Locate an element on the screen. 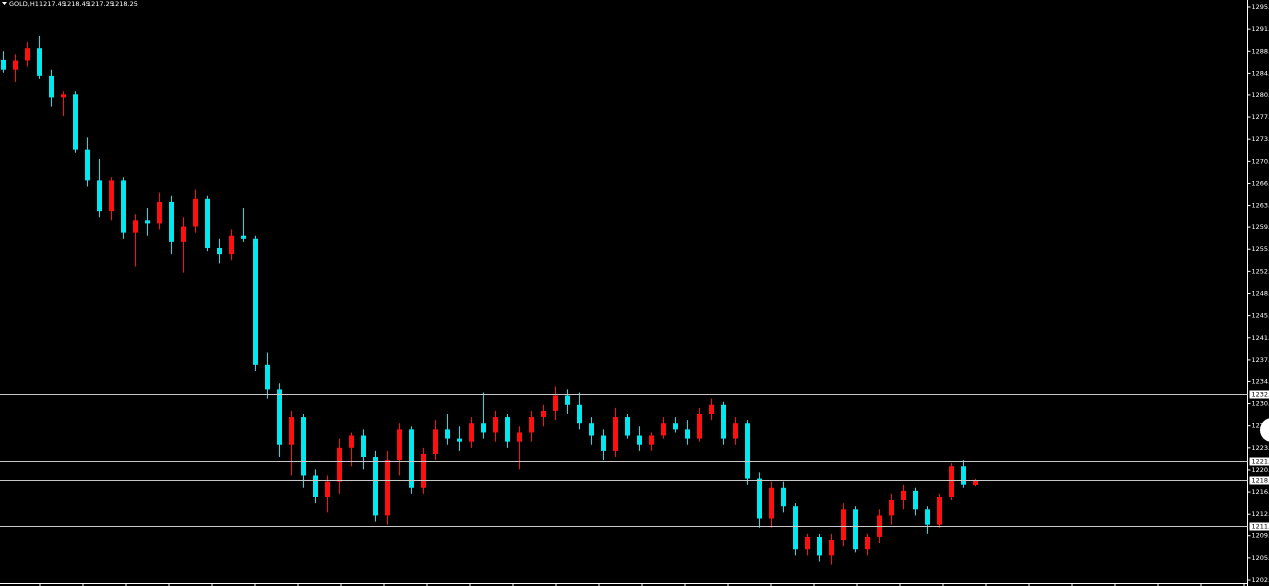 The height and width of the screenshot is (586, 1269). side-widget is located at coordinates (1264, 430).